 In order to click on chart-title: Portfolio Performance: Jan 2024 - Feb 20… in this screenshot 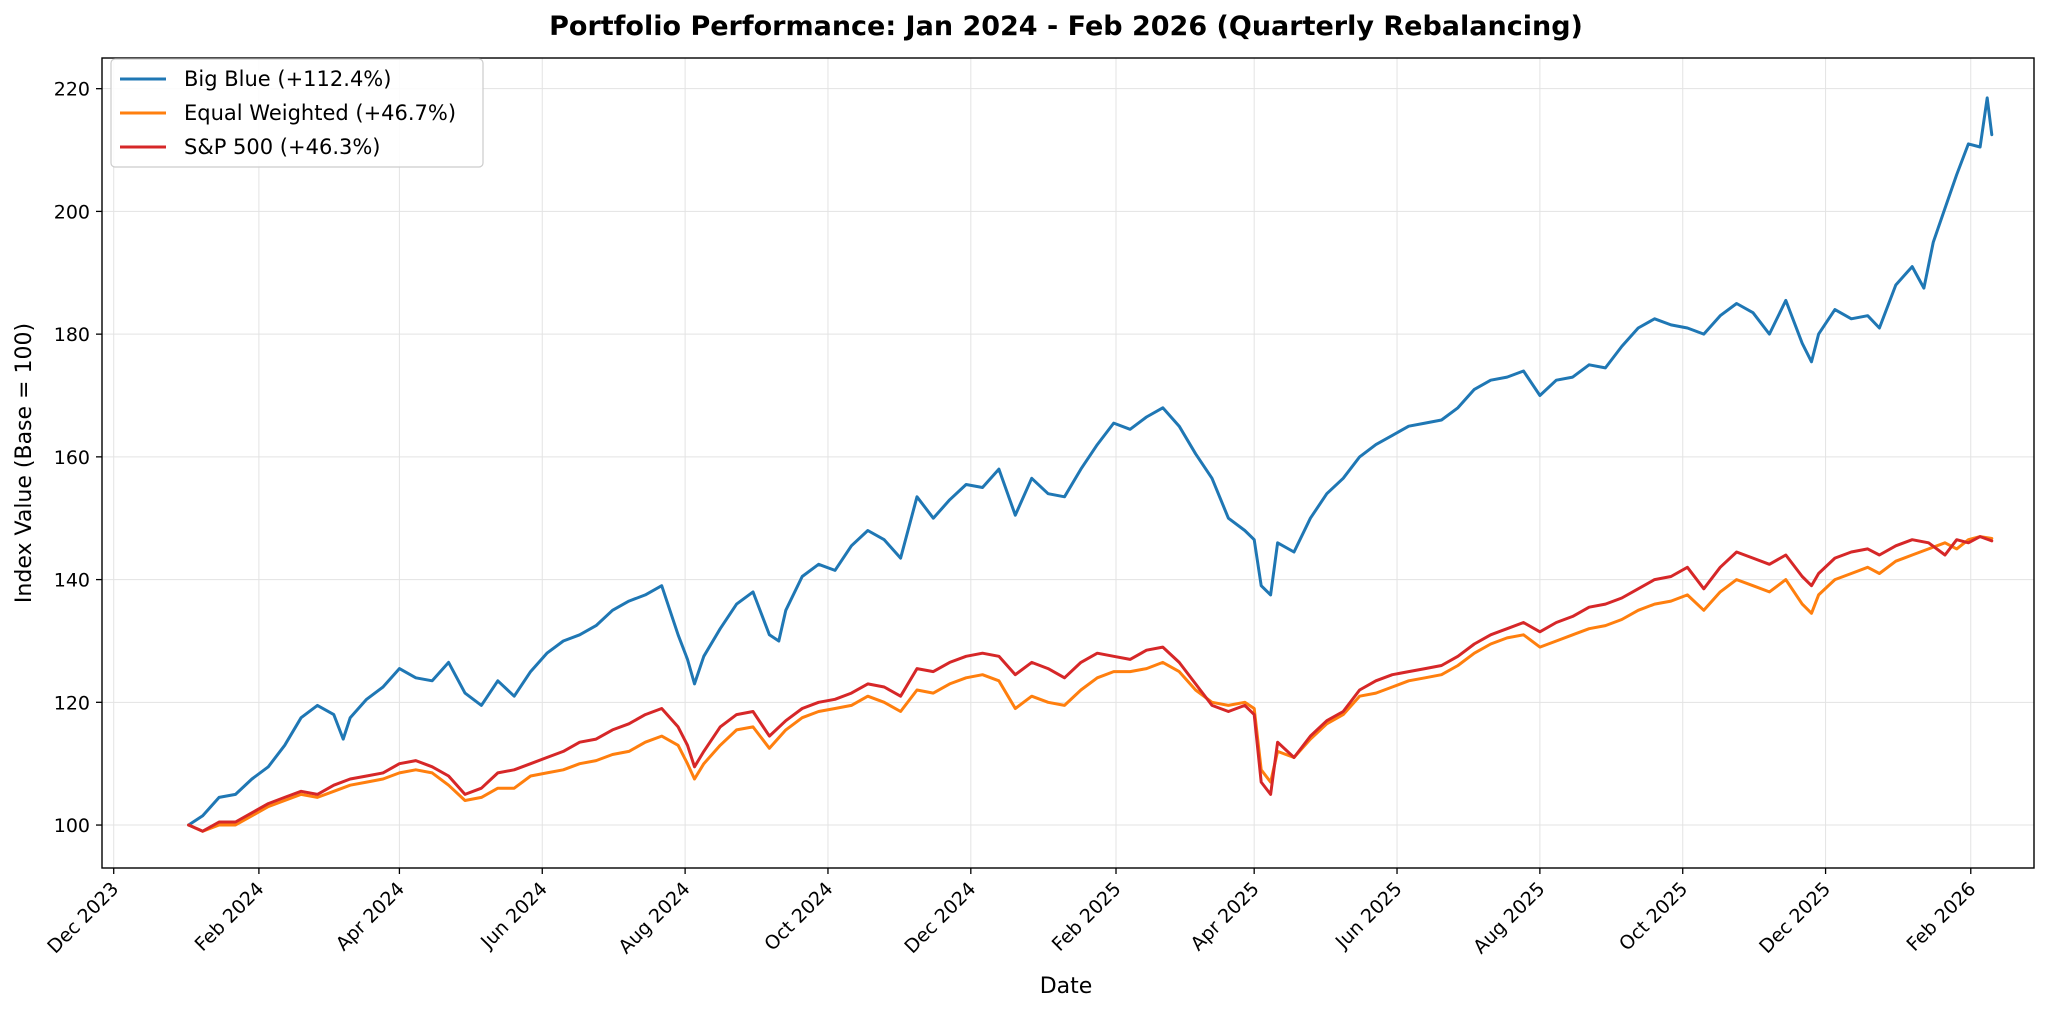, I will do `click(1066, 26)`.